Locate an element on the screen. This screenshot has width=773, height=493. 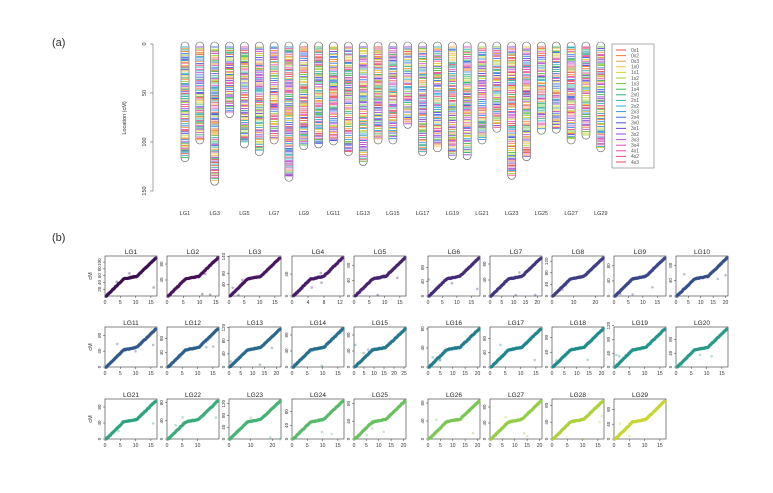
subplot-lg11: LG11 0 5 10 15 0 40 80 is located at coordinates (127, 348).